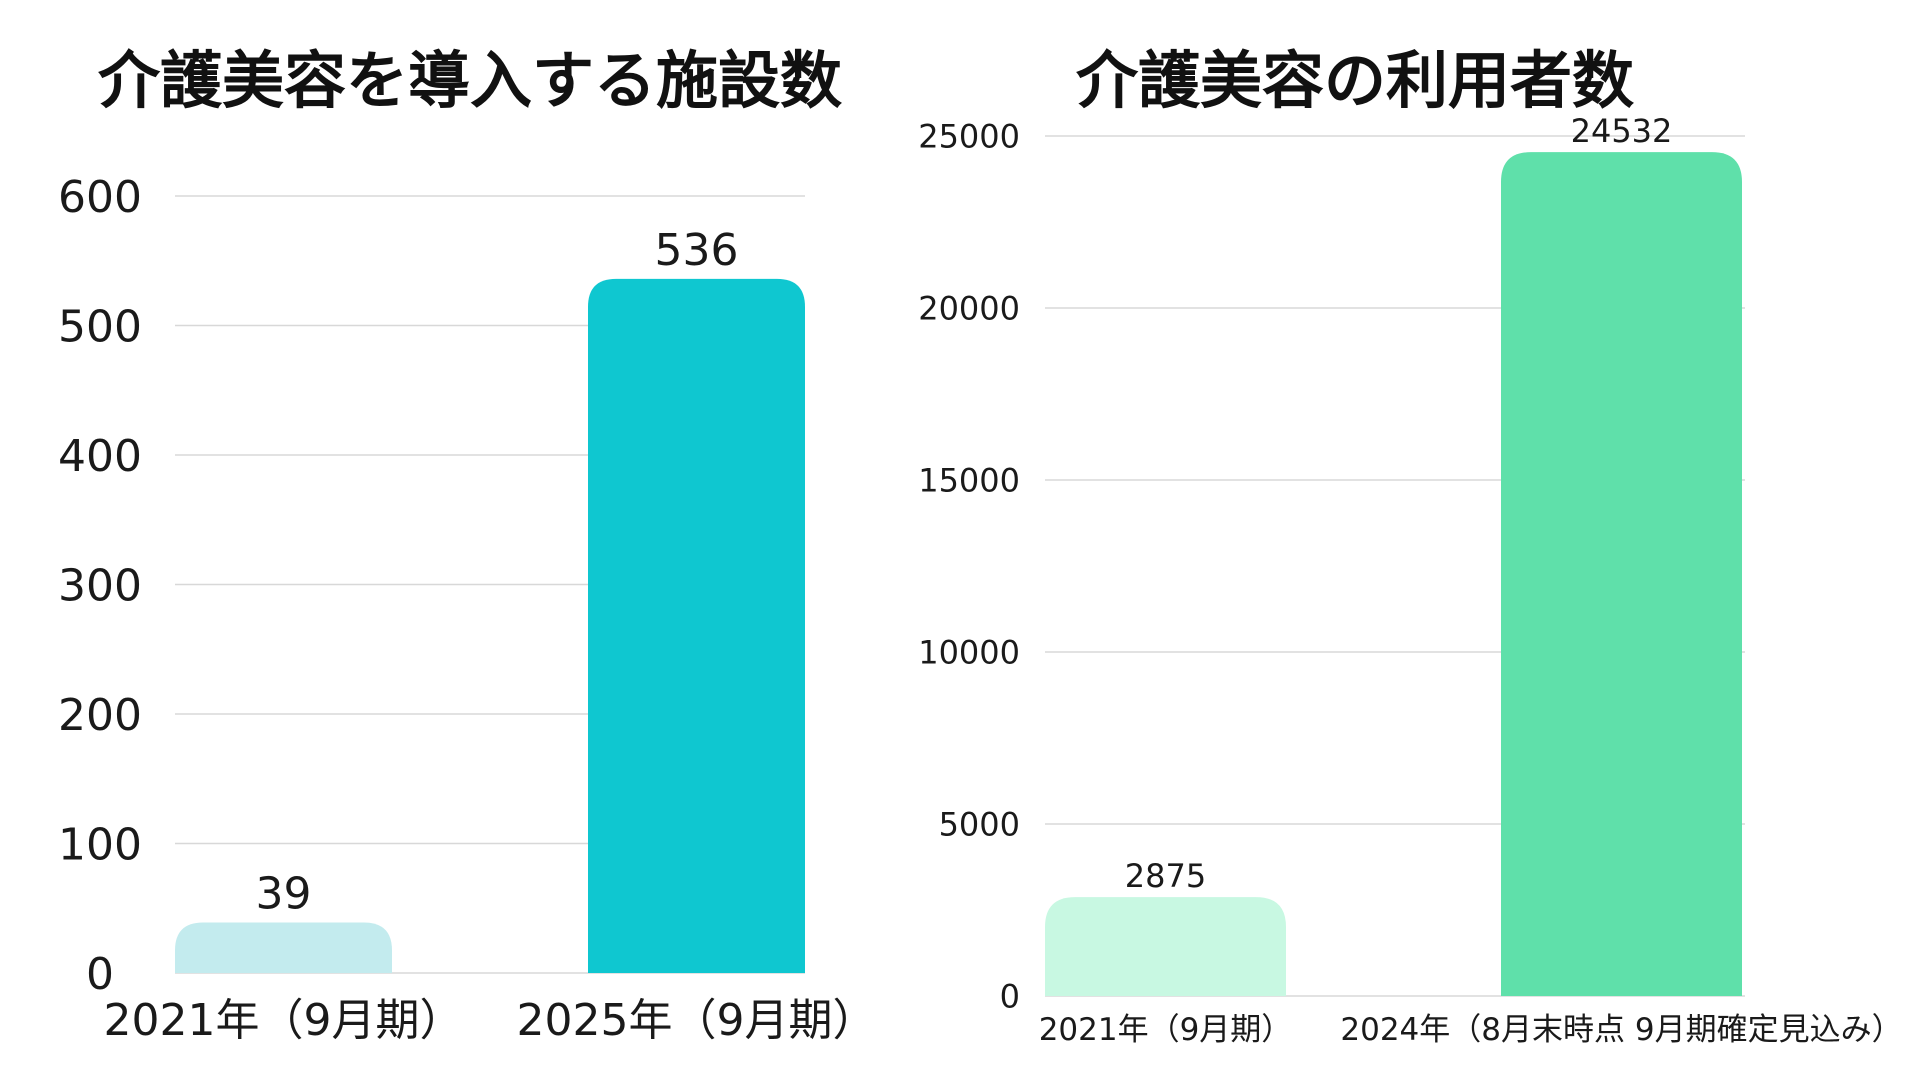 The height and width of the screenshot is (1080, 1920). What do you see at coordinates (969, 137) in the screenshot?
I see `y-tick-label: 25000` at bounding box center [969, 137].